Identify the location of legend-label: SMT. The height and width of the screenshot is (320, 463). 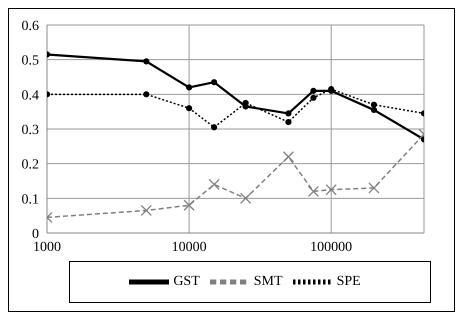
(268, 282).